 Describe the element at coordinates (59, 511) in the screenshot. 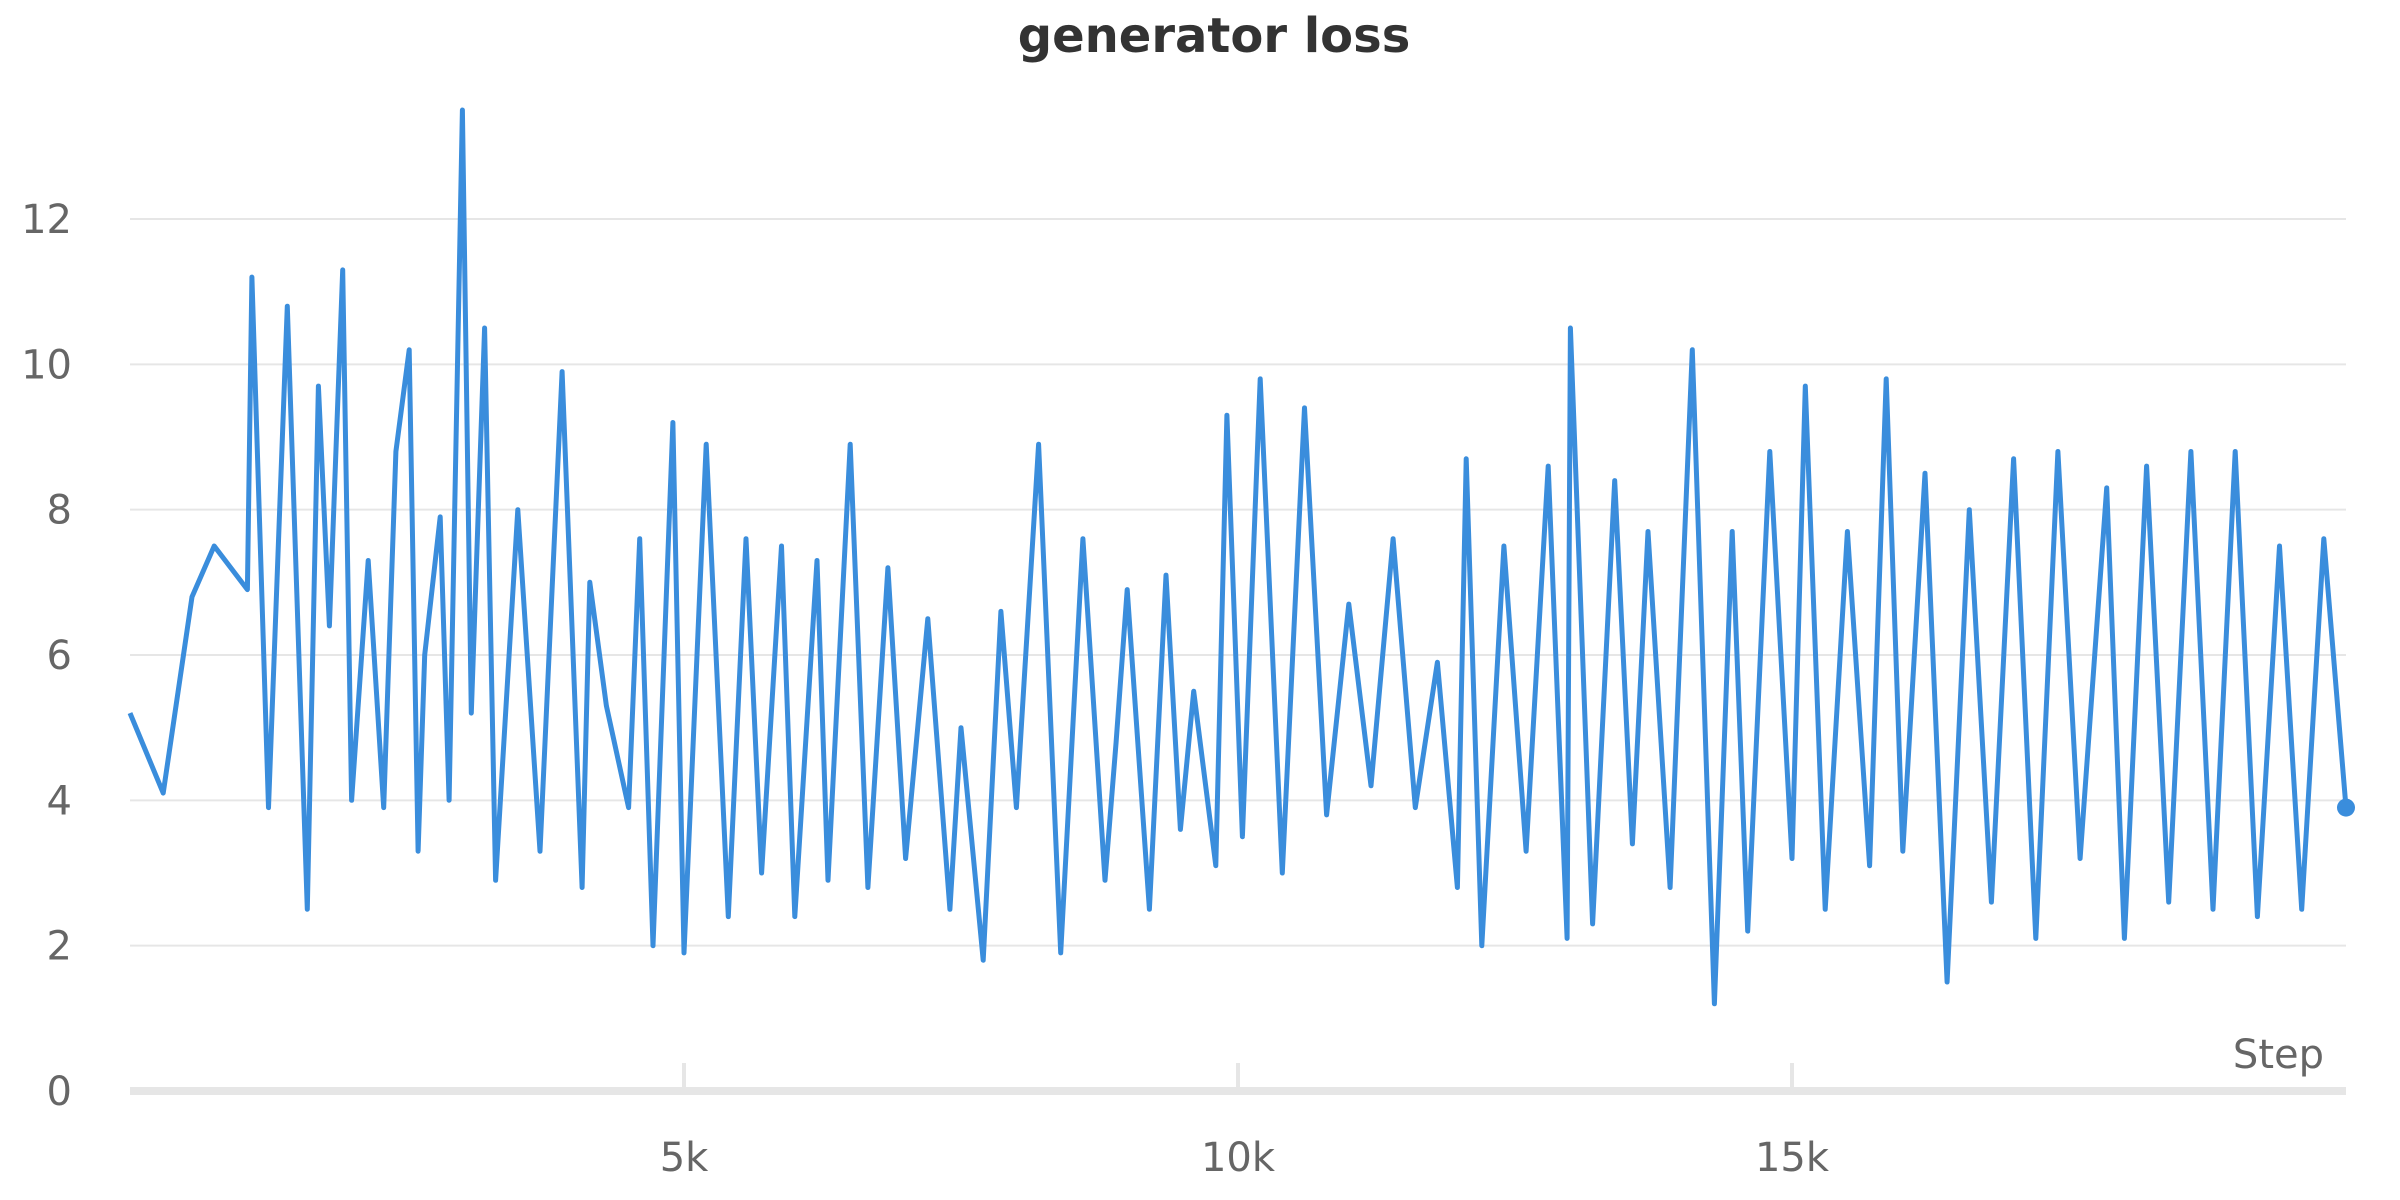

I see `y-tick-label: 8` at that location.